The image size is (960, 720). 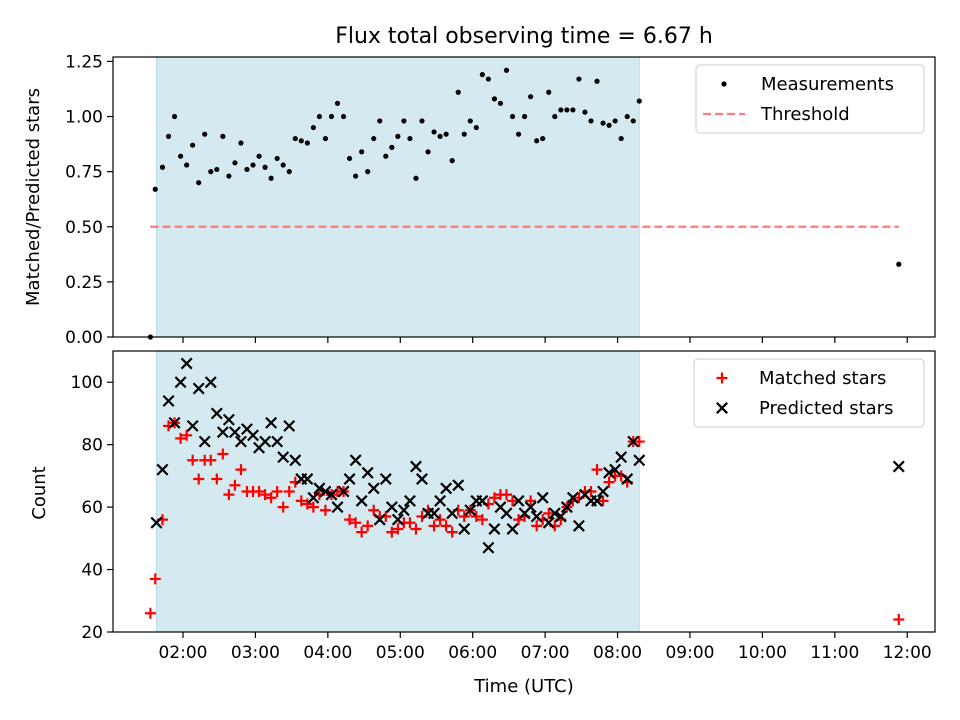 What do you see at coordinates (92, 571) in the screenshot?
I see `bottom-y-tick-label: 40` at bounding box center [92, 571].